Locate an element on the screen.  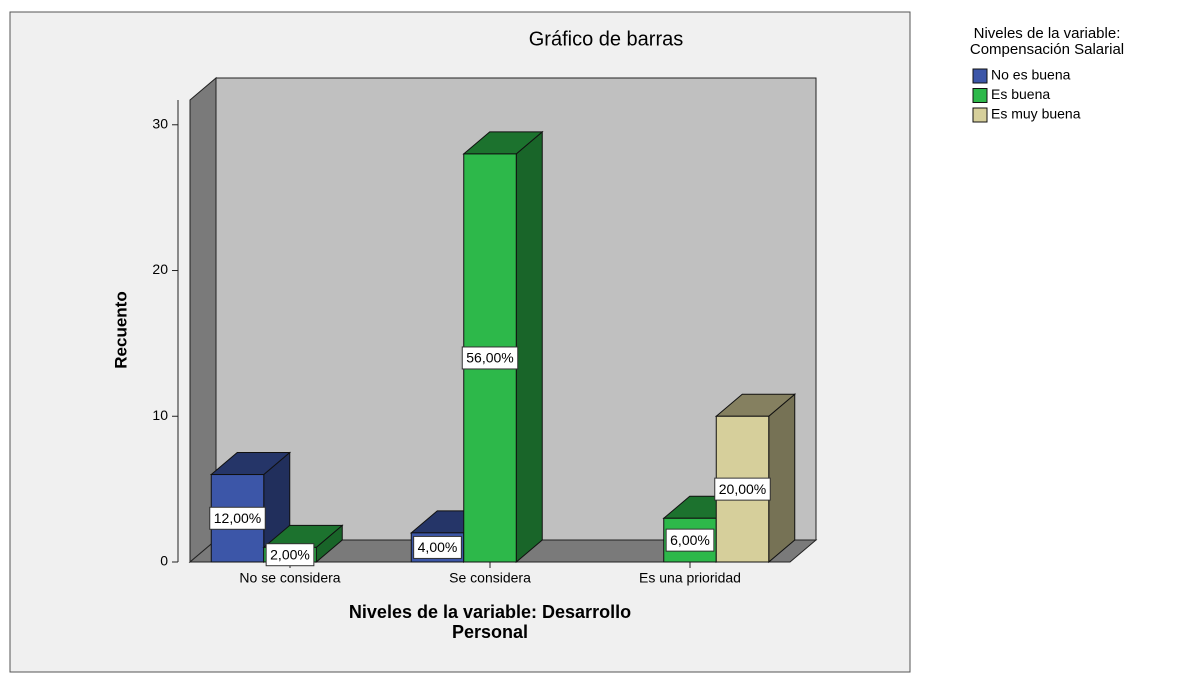
value-label: 4,00% is located at coordinates (438, 547).